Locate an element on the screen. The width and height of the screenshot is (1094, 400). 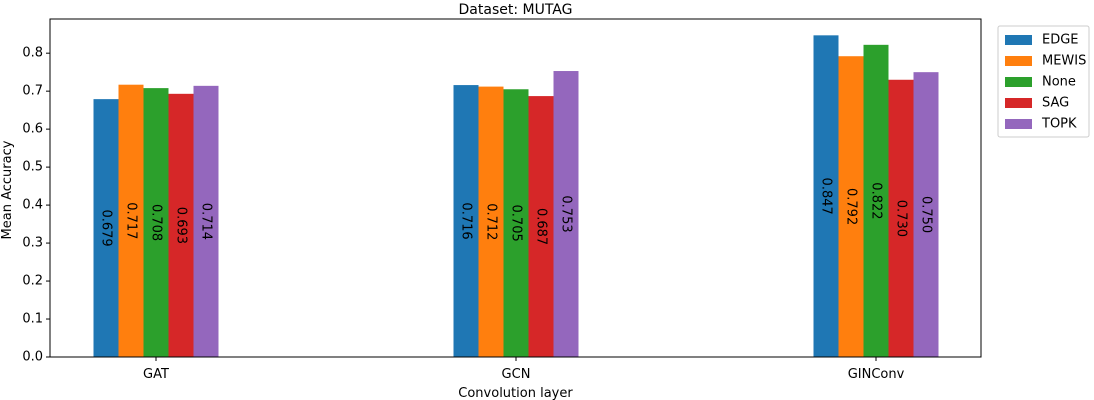
legend-swatch-edge is located at coordinates (1018, 40).